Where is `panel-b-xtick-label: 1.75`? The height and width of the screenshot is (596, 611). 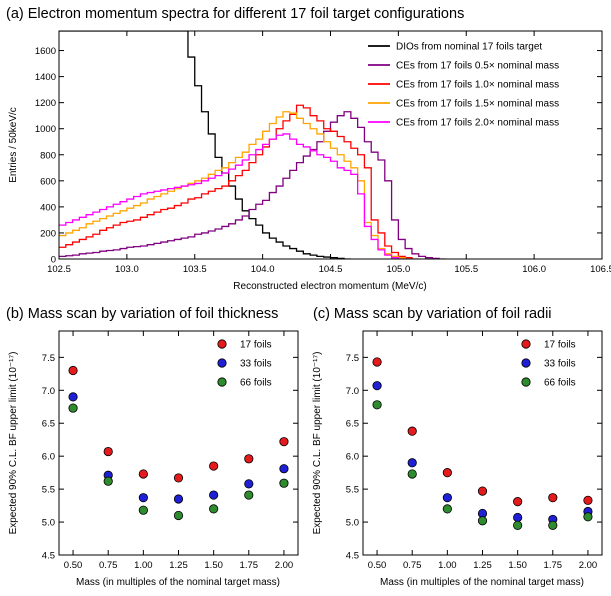
panel-b-xtick-label: 1.75 is located at coordinates (249, 565).